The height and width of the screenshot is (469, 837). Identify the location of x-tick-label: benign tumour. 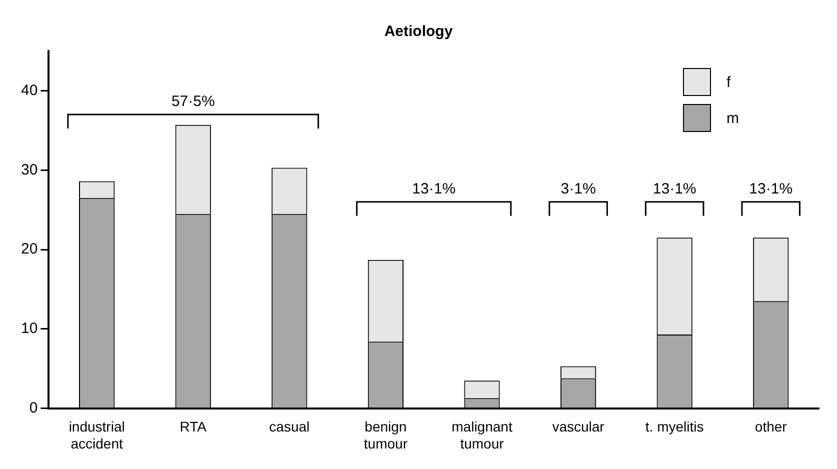
(386, 435).